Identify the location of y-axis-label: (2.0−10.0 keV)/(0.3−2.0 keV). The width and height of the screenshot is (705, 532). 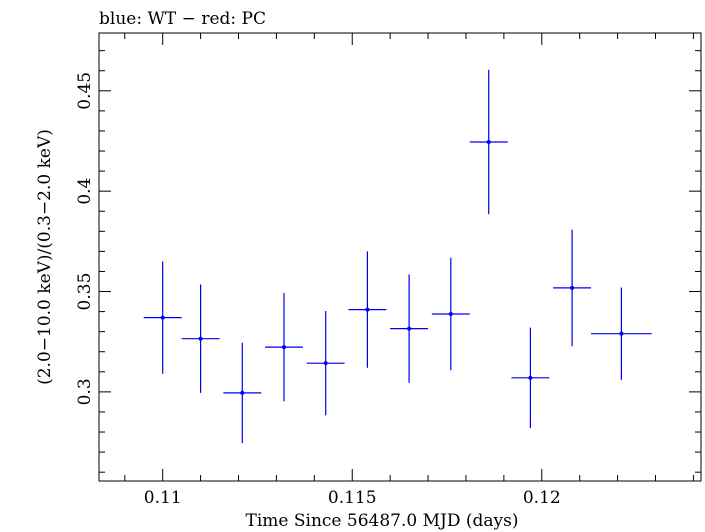
(45, 257).